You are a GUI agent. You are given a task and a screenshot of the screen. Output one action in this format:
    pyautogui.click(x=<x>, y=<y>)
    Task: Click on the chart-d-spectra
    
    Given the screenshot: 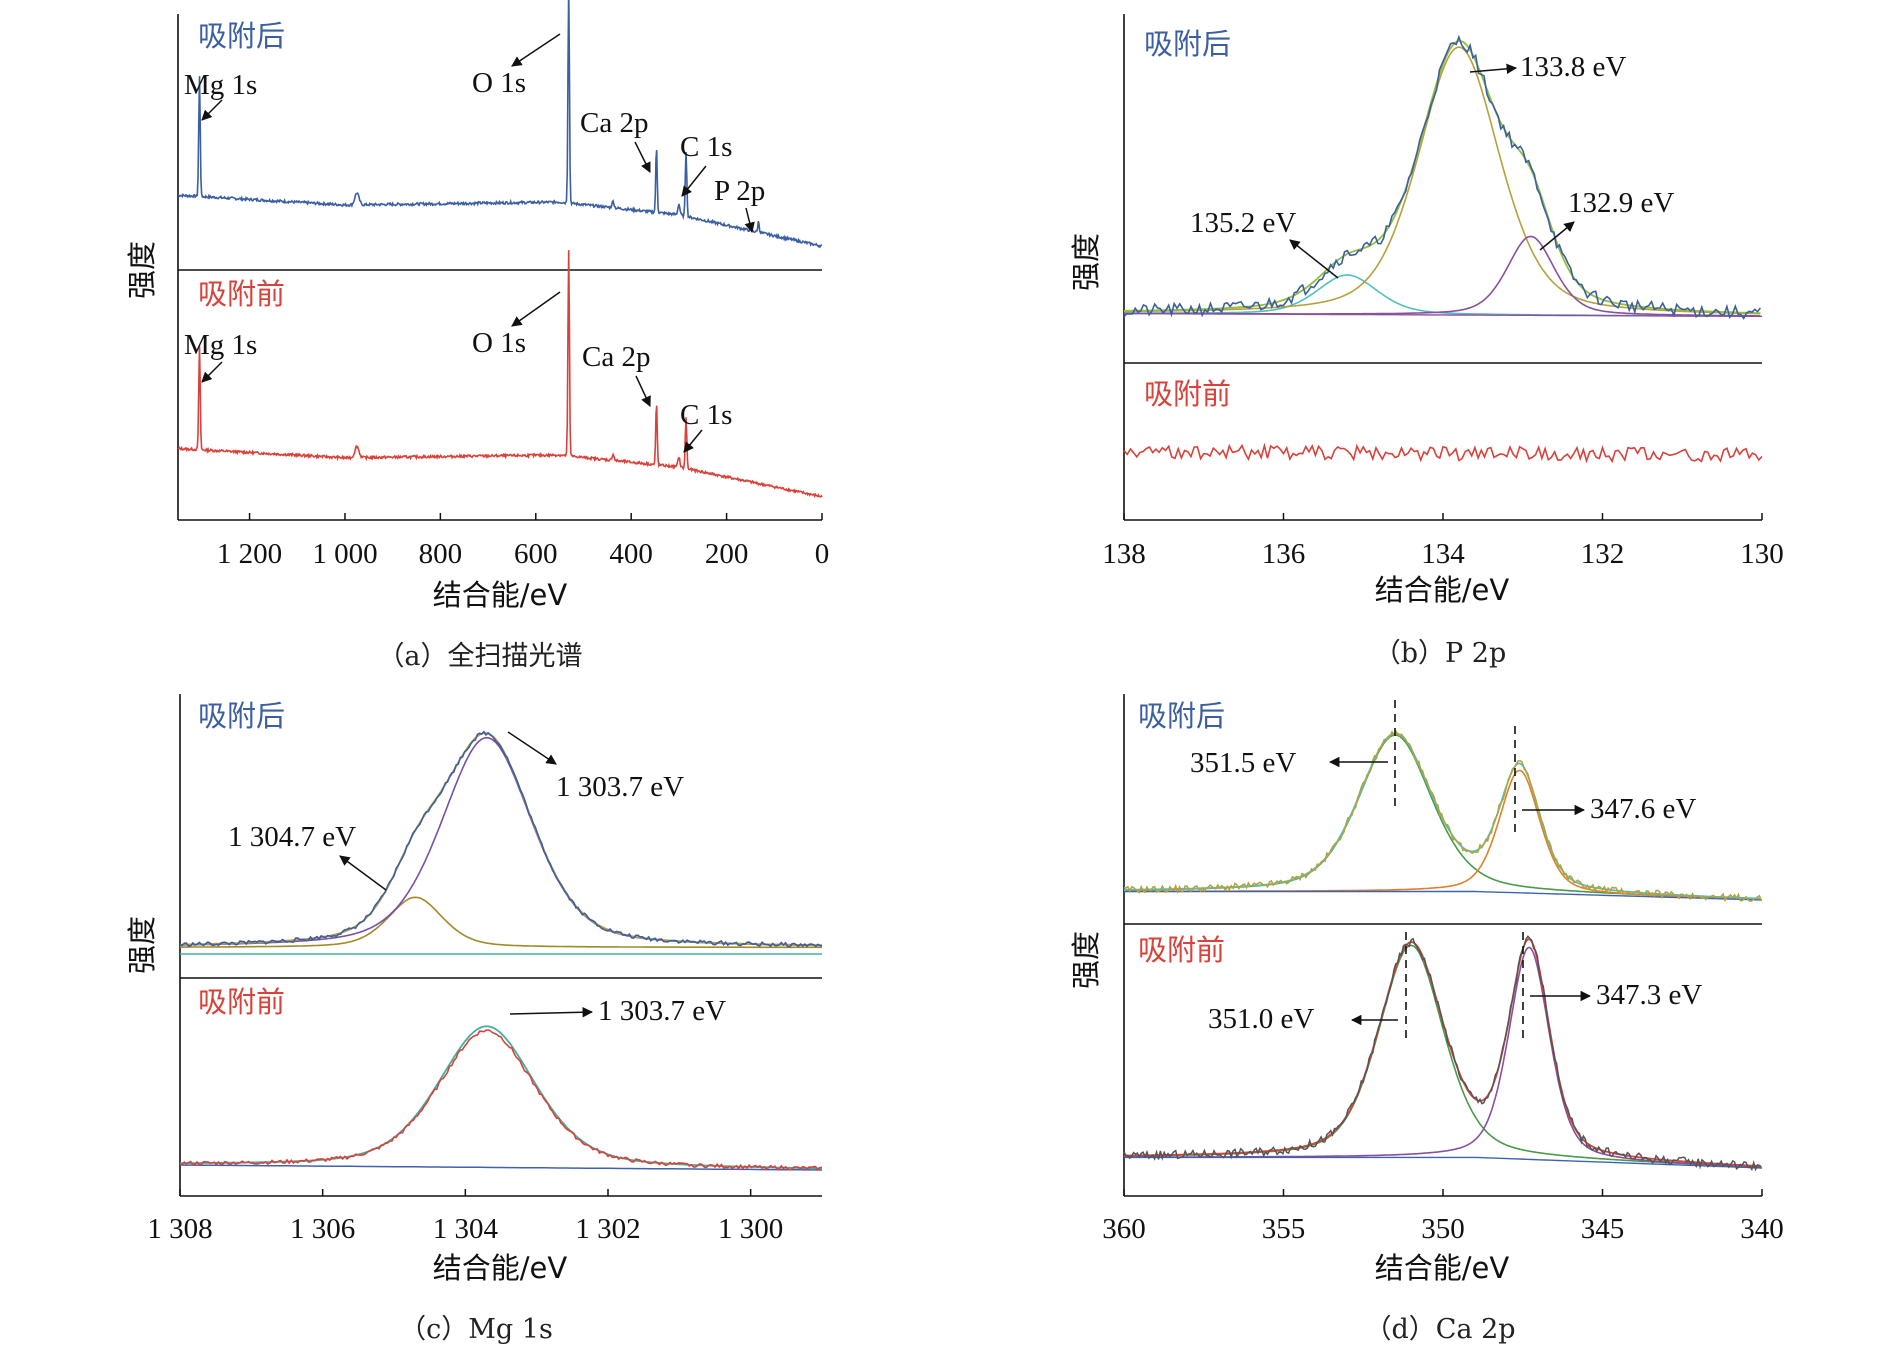 What is the action you would take?
    pyautogui.click(x=1443, y=950)
    